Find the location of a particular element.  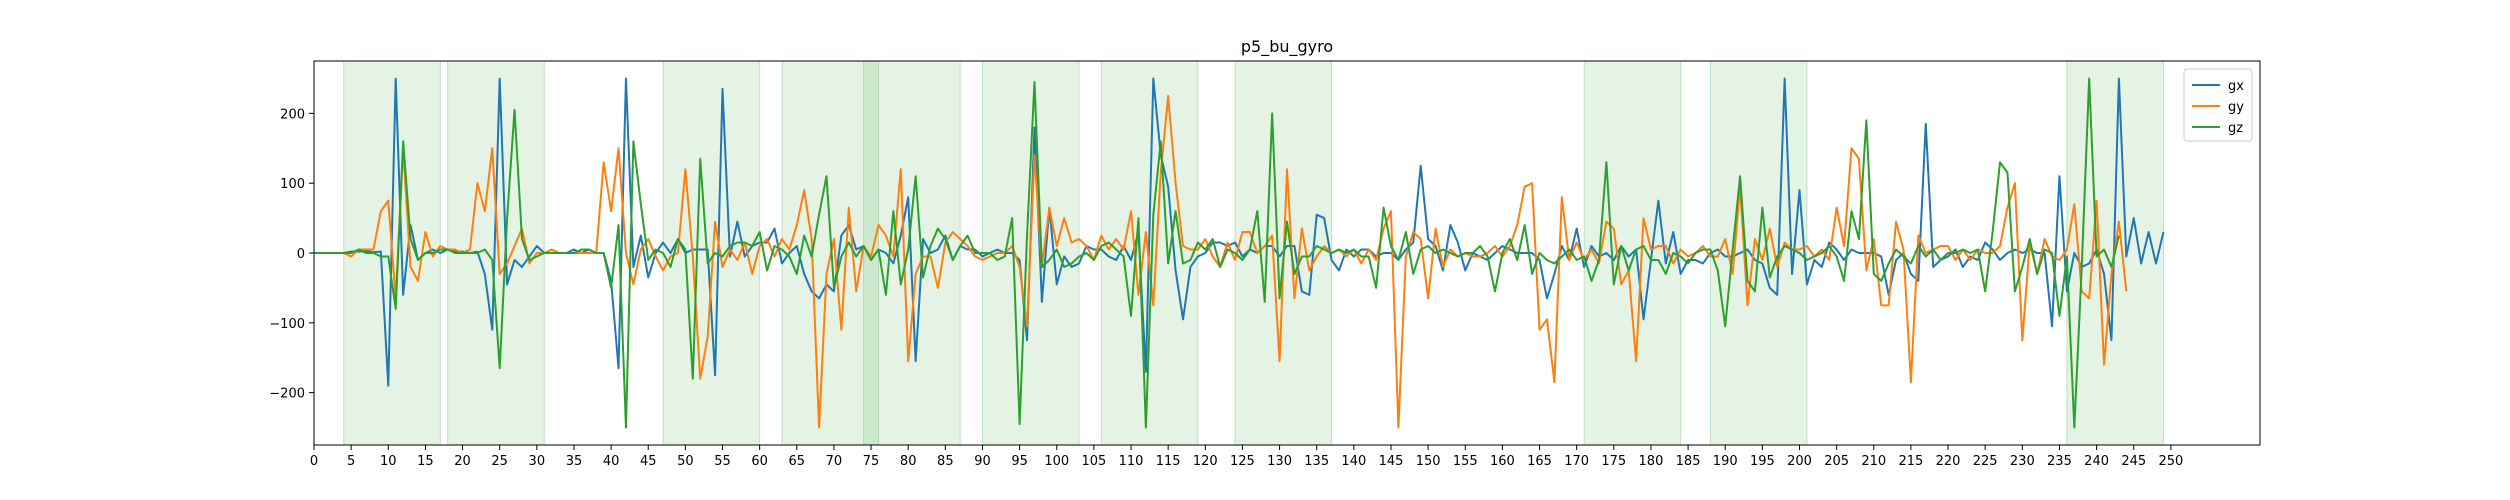

x-tick-label: 50 is located at coordinates (685, 461).